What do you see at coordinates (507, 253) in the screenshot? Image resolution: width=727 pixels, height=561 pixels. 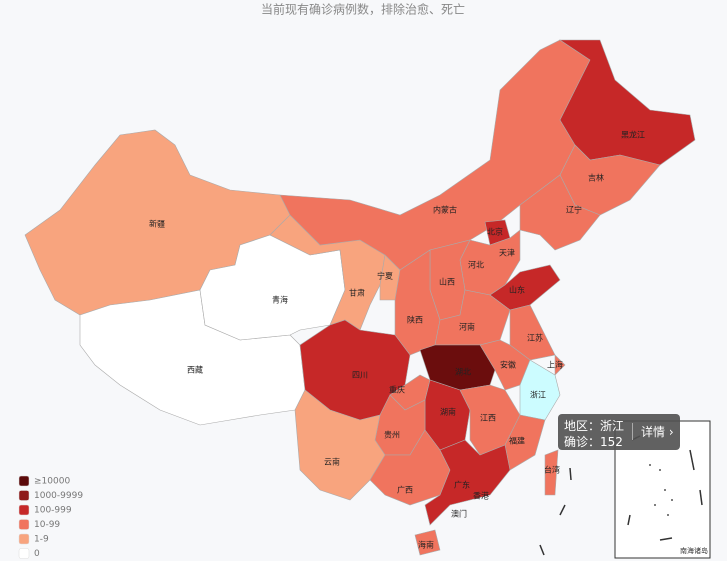 I see `province-label: 天津` at bounding box center [507, 253].